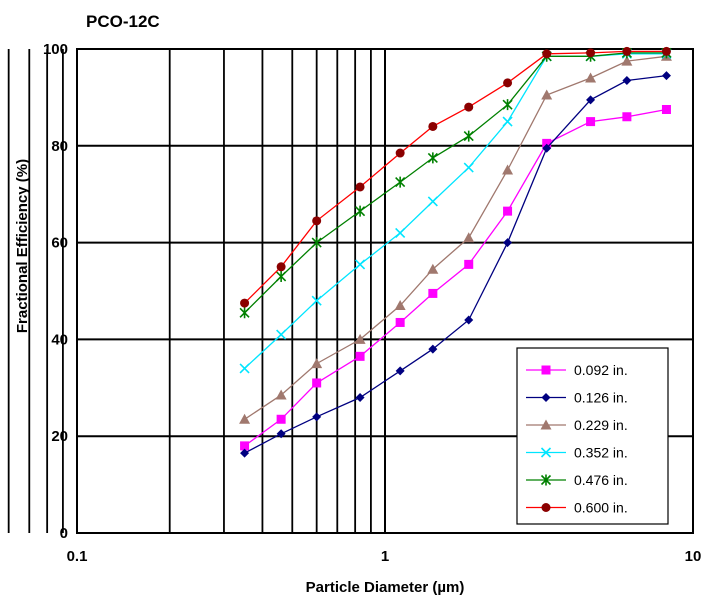  What do you see at coordinates (55, 49) in the screenshot?
I see `y-tick-label: 100` at bounding box center [55, 49].